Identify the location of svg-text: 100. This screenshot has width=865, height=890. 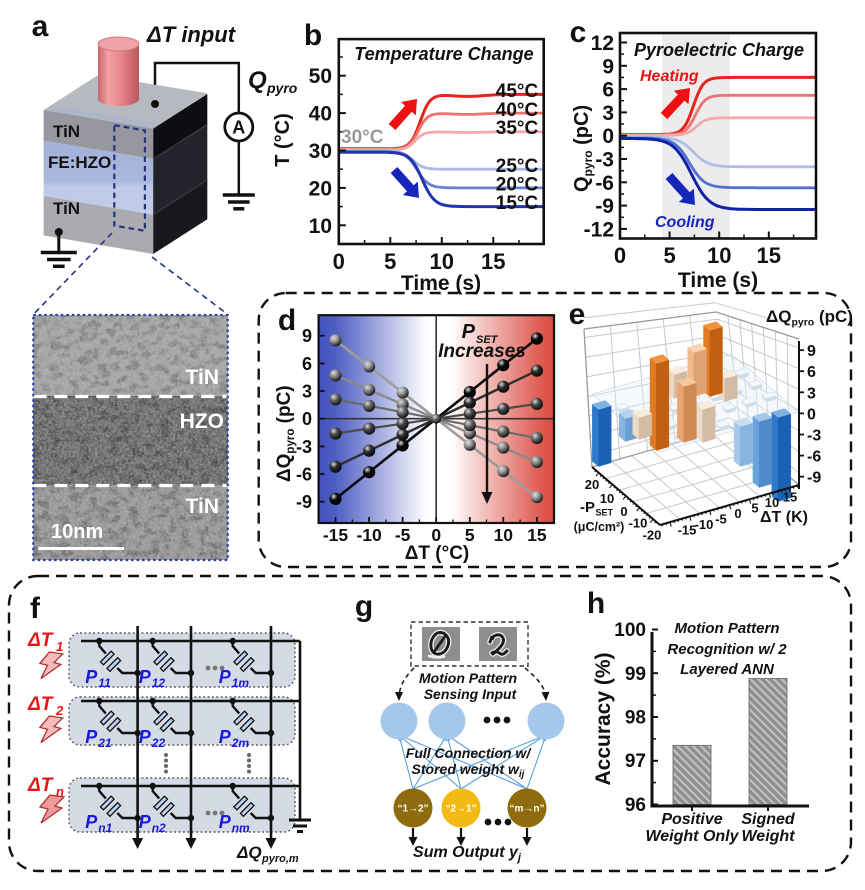
(630, 630).